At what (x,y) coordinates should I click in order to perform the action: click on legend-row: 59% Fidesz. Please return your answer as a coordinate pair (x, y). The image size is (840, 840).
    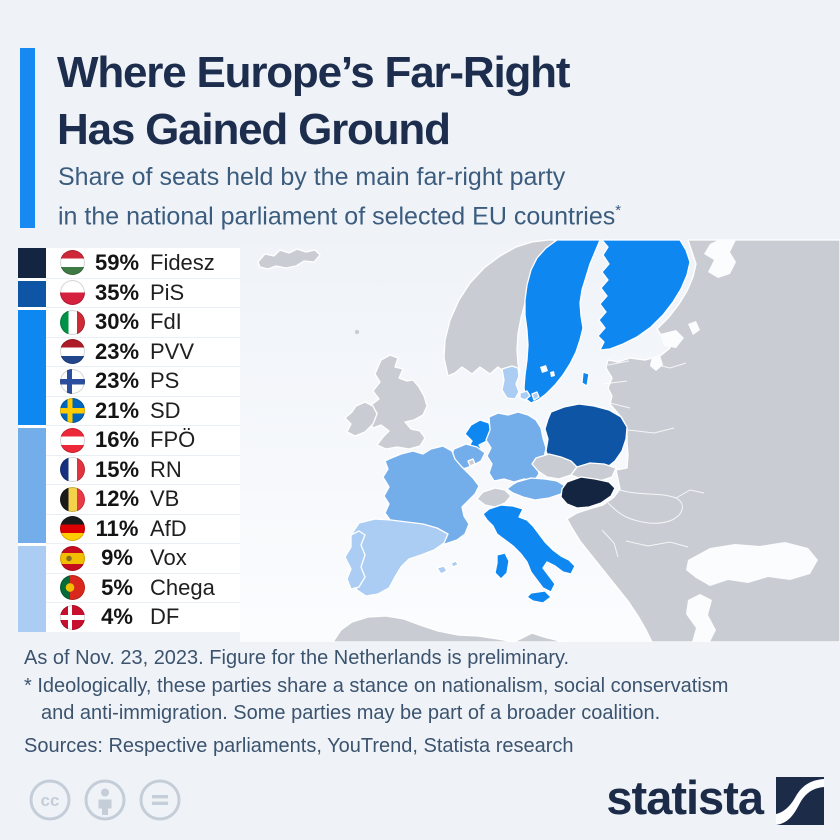
    Looking at the image, I should click on (129, 263).